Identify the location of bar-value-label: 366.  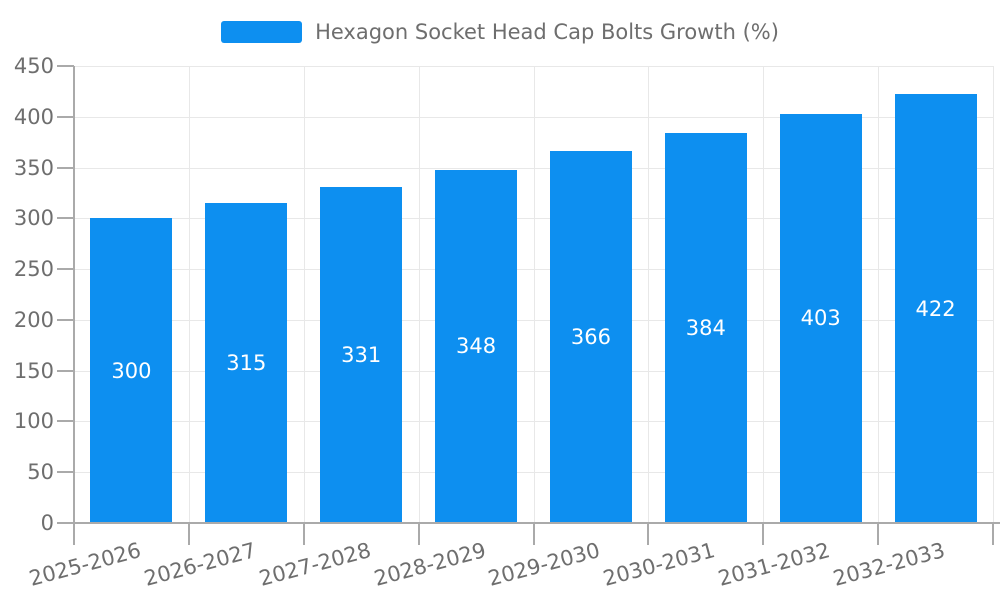
(590, 337).